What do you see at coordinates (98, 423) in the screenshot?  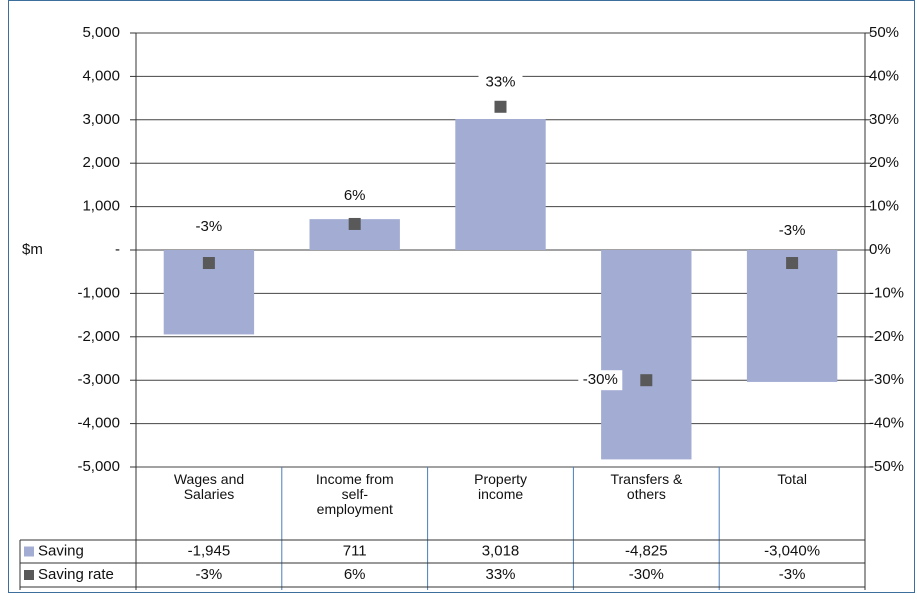 I see `y-tick-label: -4,000` at bounding box center [98, 423].